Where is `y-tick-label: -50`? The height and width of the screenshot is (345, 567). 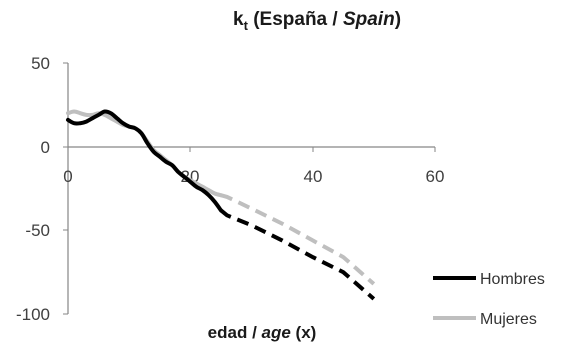
y-tick-label: -50 is located at coordinates (37, 230).